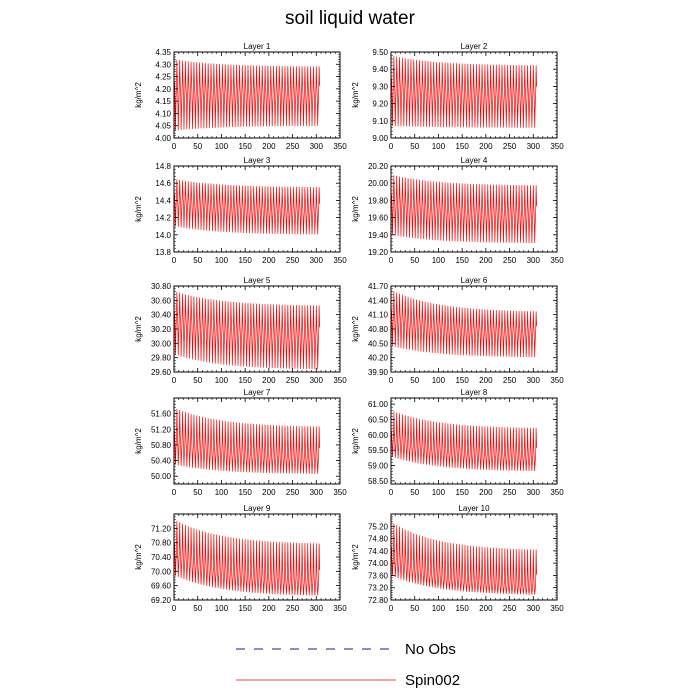 The width and height of the screenshot is (700, 700). Describe the element at coordinates (161, 476) in the screenshot. I see `y-tick-label: 50.00` at that location.